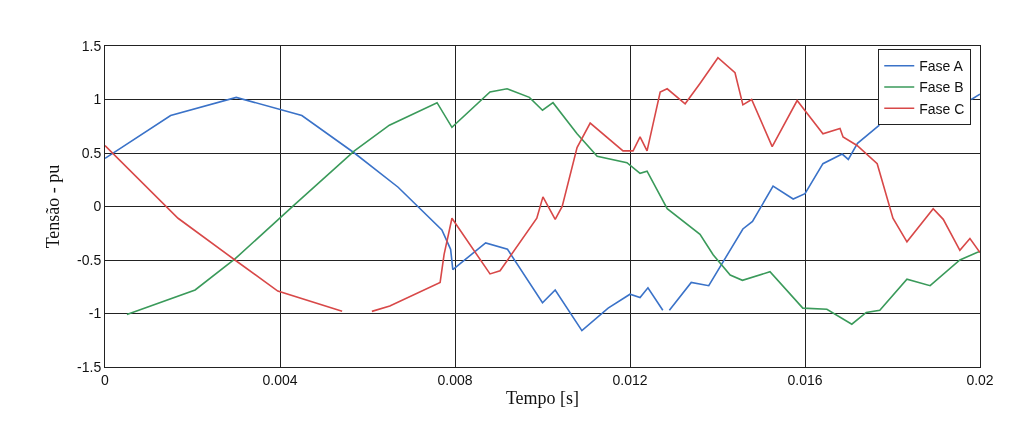 The width and height of the screenshot is (1026, 425). I want to click on y-tick-label: 1.5, so click(91, 45).